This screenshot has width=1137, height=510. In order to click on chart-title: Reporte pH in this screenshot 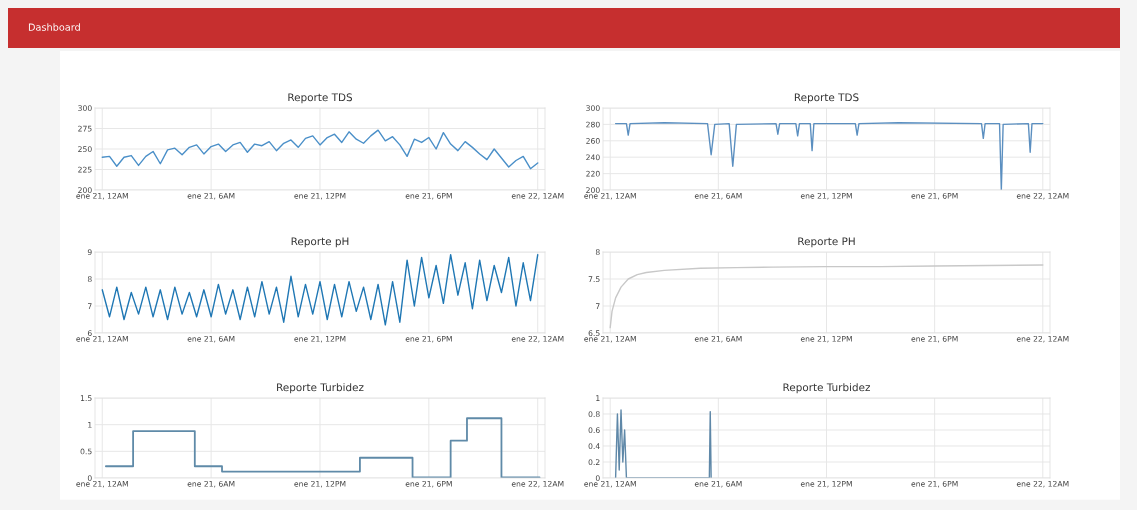, I will do `click(320, 242)`.